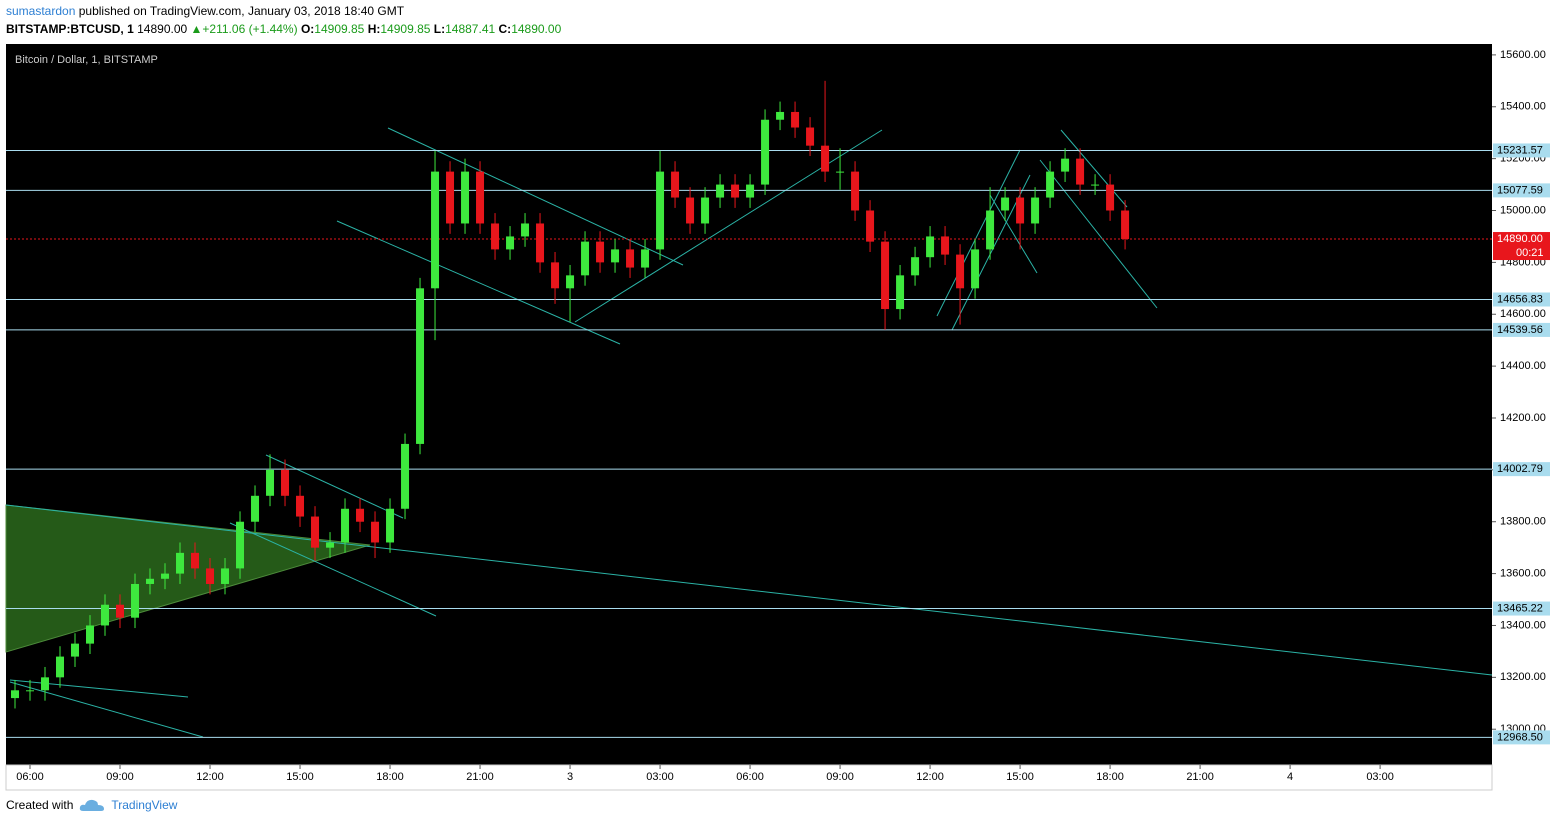 The image size is (1556, 823). Describe the element at coordinates (41, 11) in the screenshot. I see `author: sumastardon` at that location.